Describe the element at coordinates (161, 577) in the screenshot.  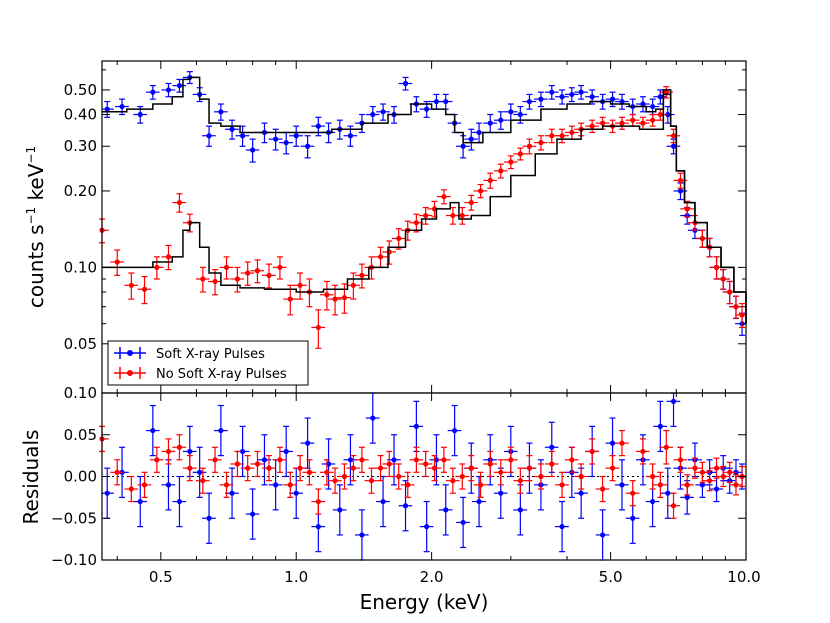
I see `x-tick-label: 0.5` at that location.